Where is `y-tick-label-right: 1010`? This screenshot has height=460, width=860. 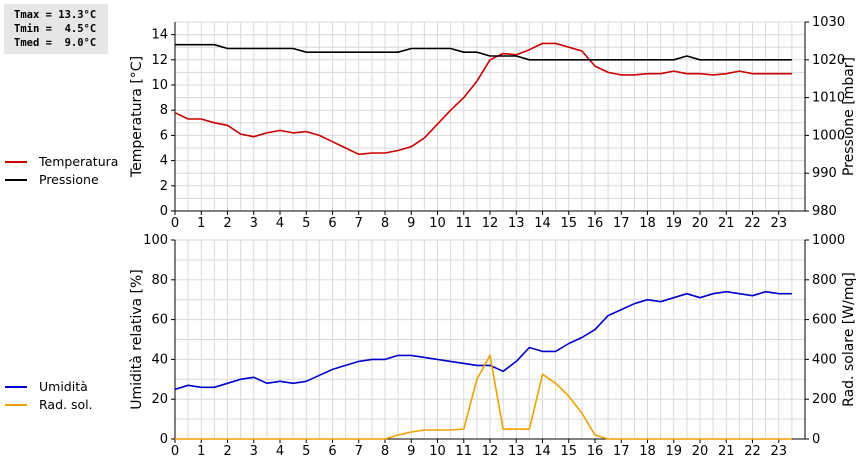
y-tick-label-right: 1010 is located at coordinates (828, 98).